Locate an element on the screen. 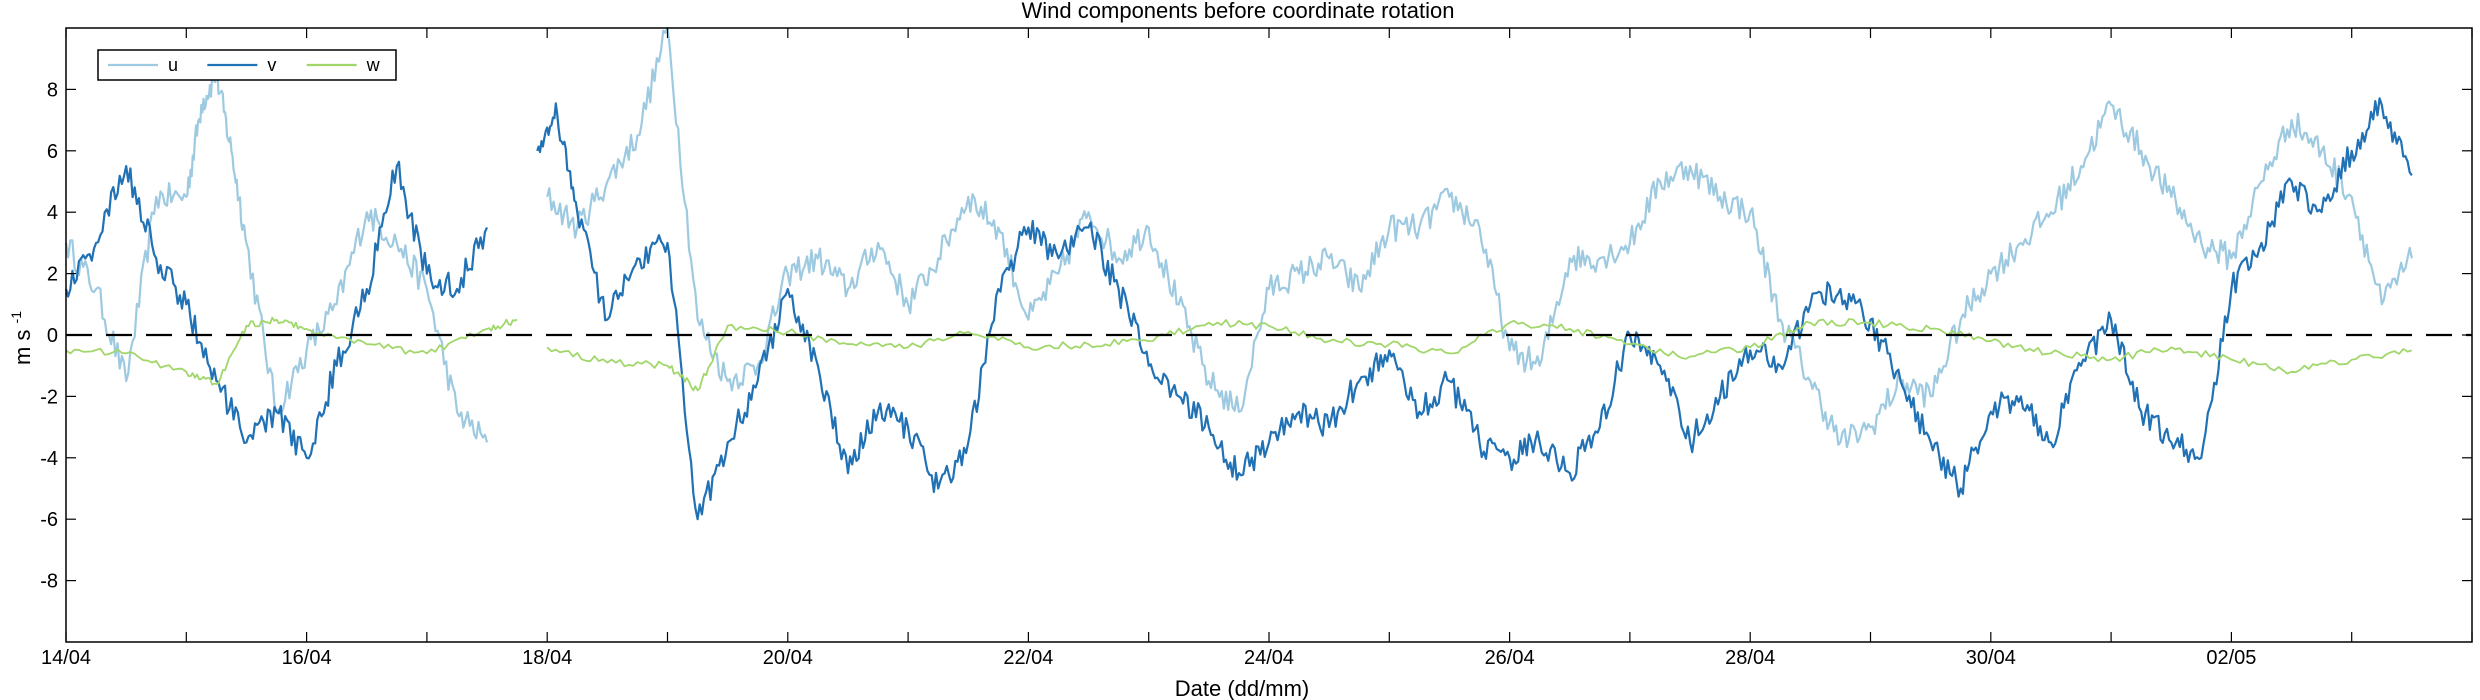 The height and width of the screenshot is (700, 2480). y-tick-label: -6 is located at coordinates (49, 520).